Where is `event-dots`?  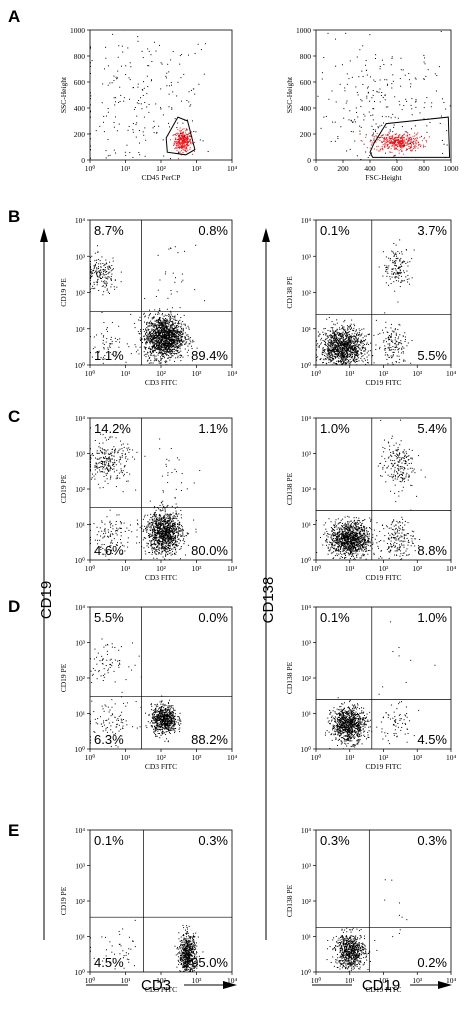 event-dots is located at coordinates (149, 104).